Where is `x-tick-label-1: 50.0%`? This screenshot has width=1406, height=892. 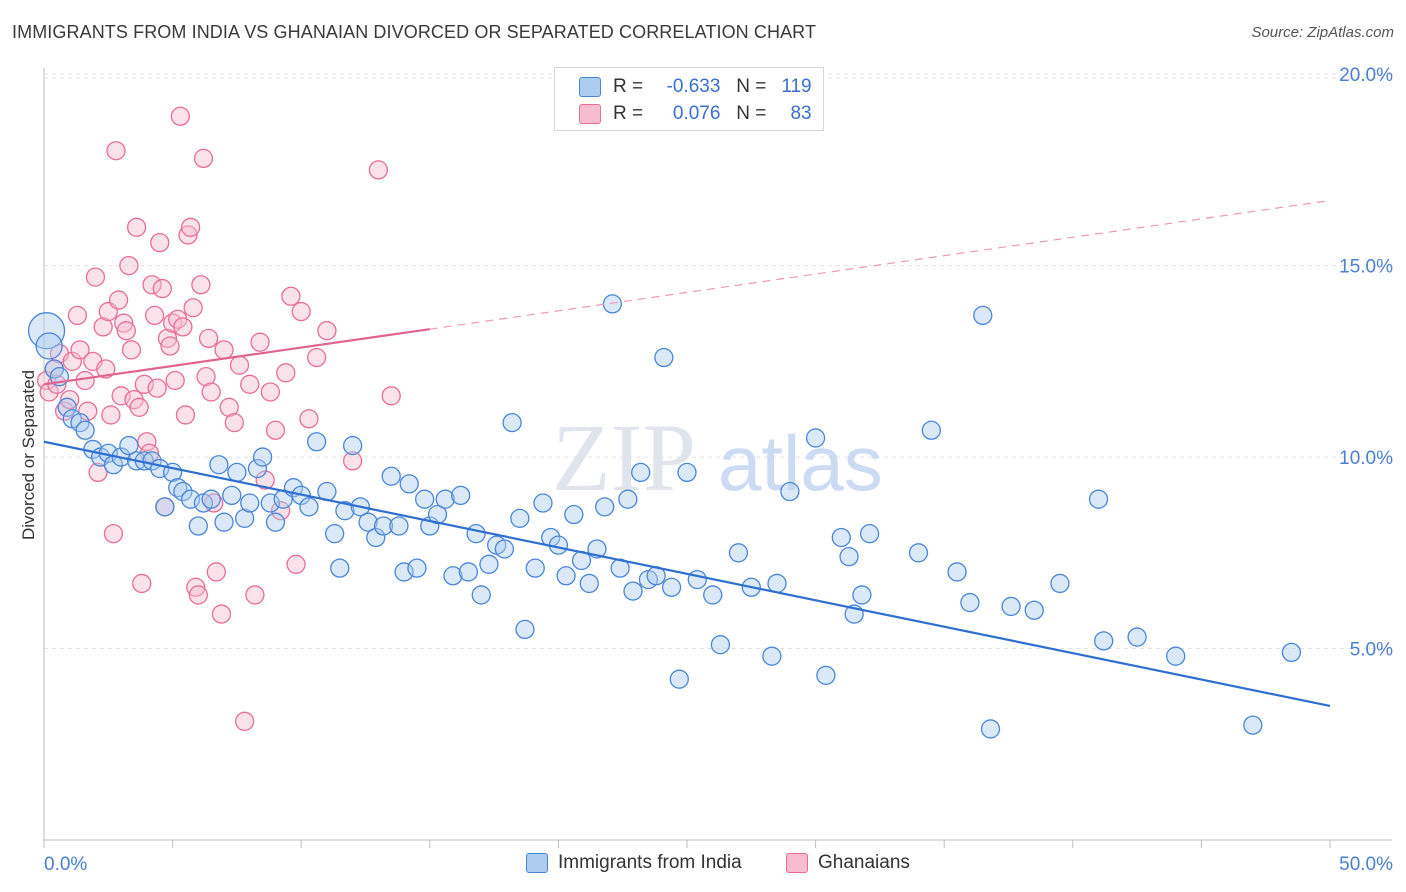
x-tick-label-1: 50.0% is located at coordinates (1366, 864).